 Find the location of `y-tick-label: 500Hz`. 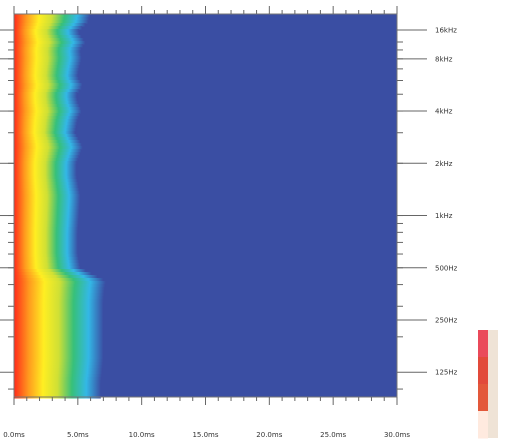

y-tick-label: 500Hz is located at coordinates (446, 268).